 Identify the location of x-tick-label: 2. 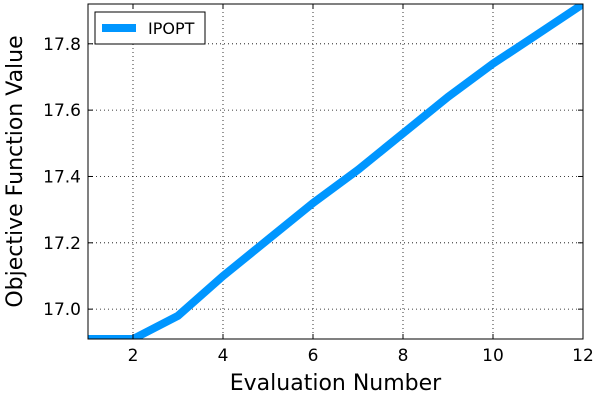
(133, 356).